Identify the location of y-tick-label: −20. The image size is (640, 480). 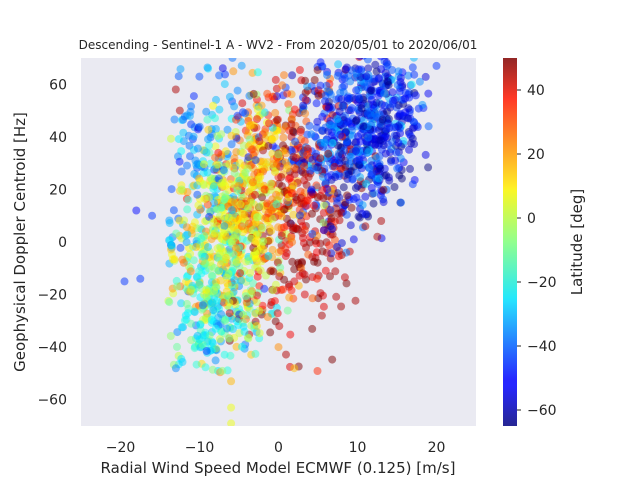
(52, 296).